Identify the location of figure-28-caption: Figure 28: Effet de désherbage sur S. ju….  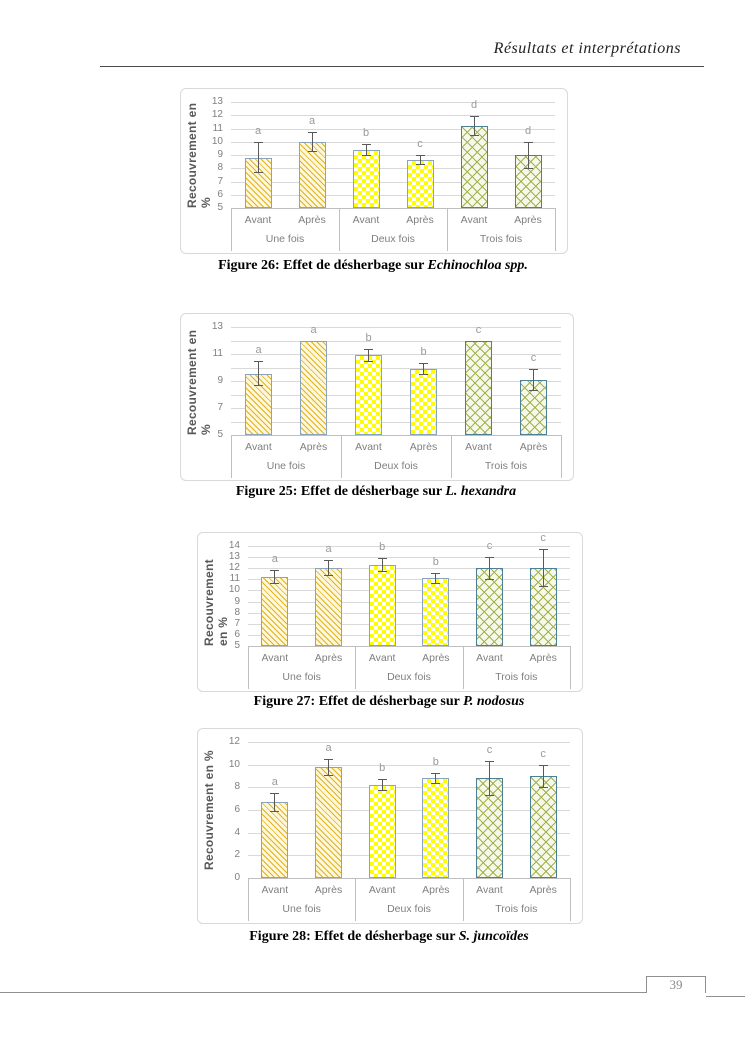
(389, 937).